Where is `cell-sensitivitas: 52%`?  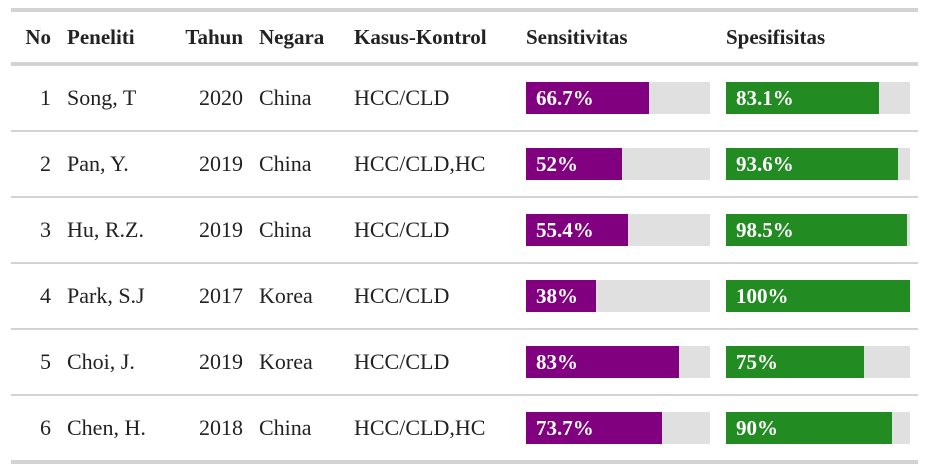 cell-sensitivitas: 52% is located at coordinates (618, 164).